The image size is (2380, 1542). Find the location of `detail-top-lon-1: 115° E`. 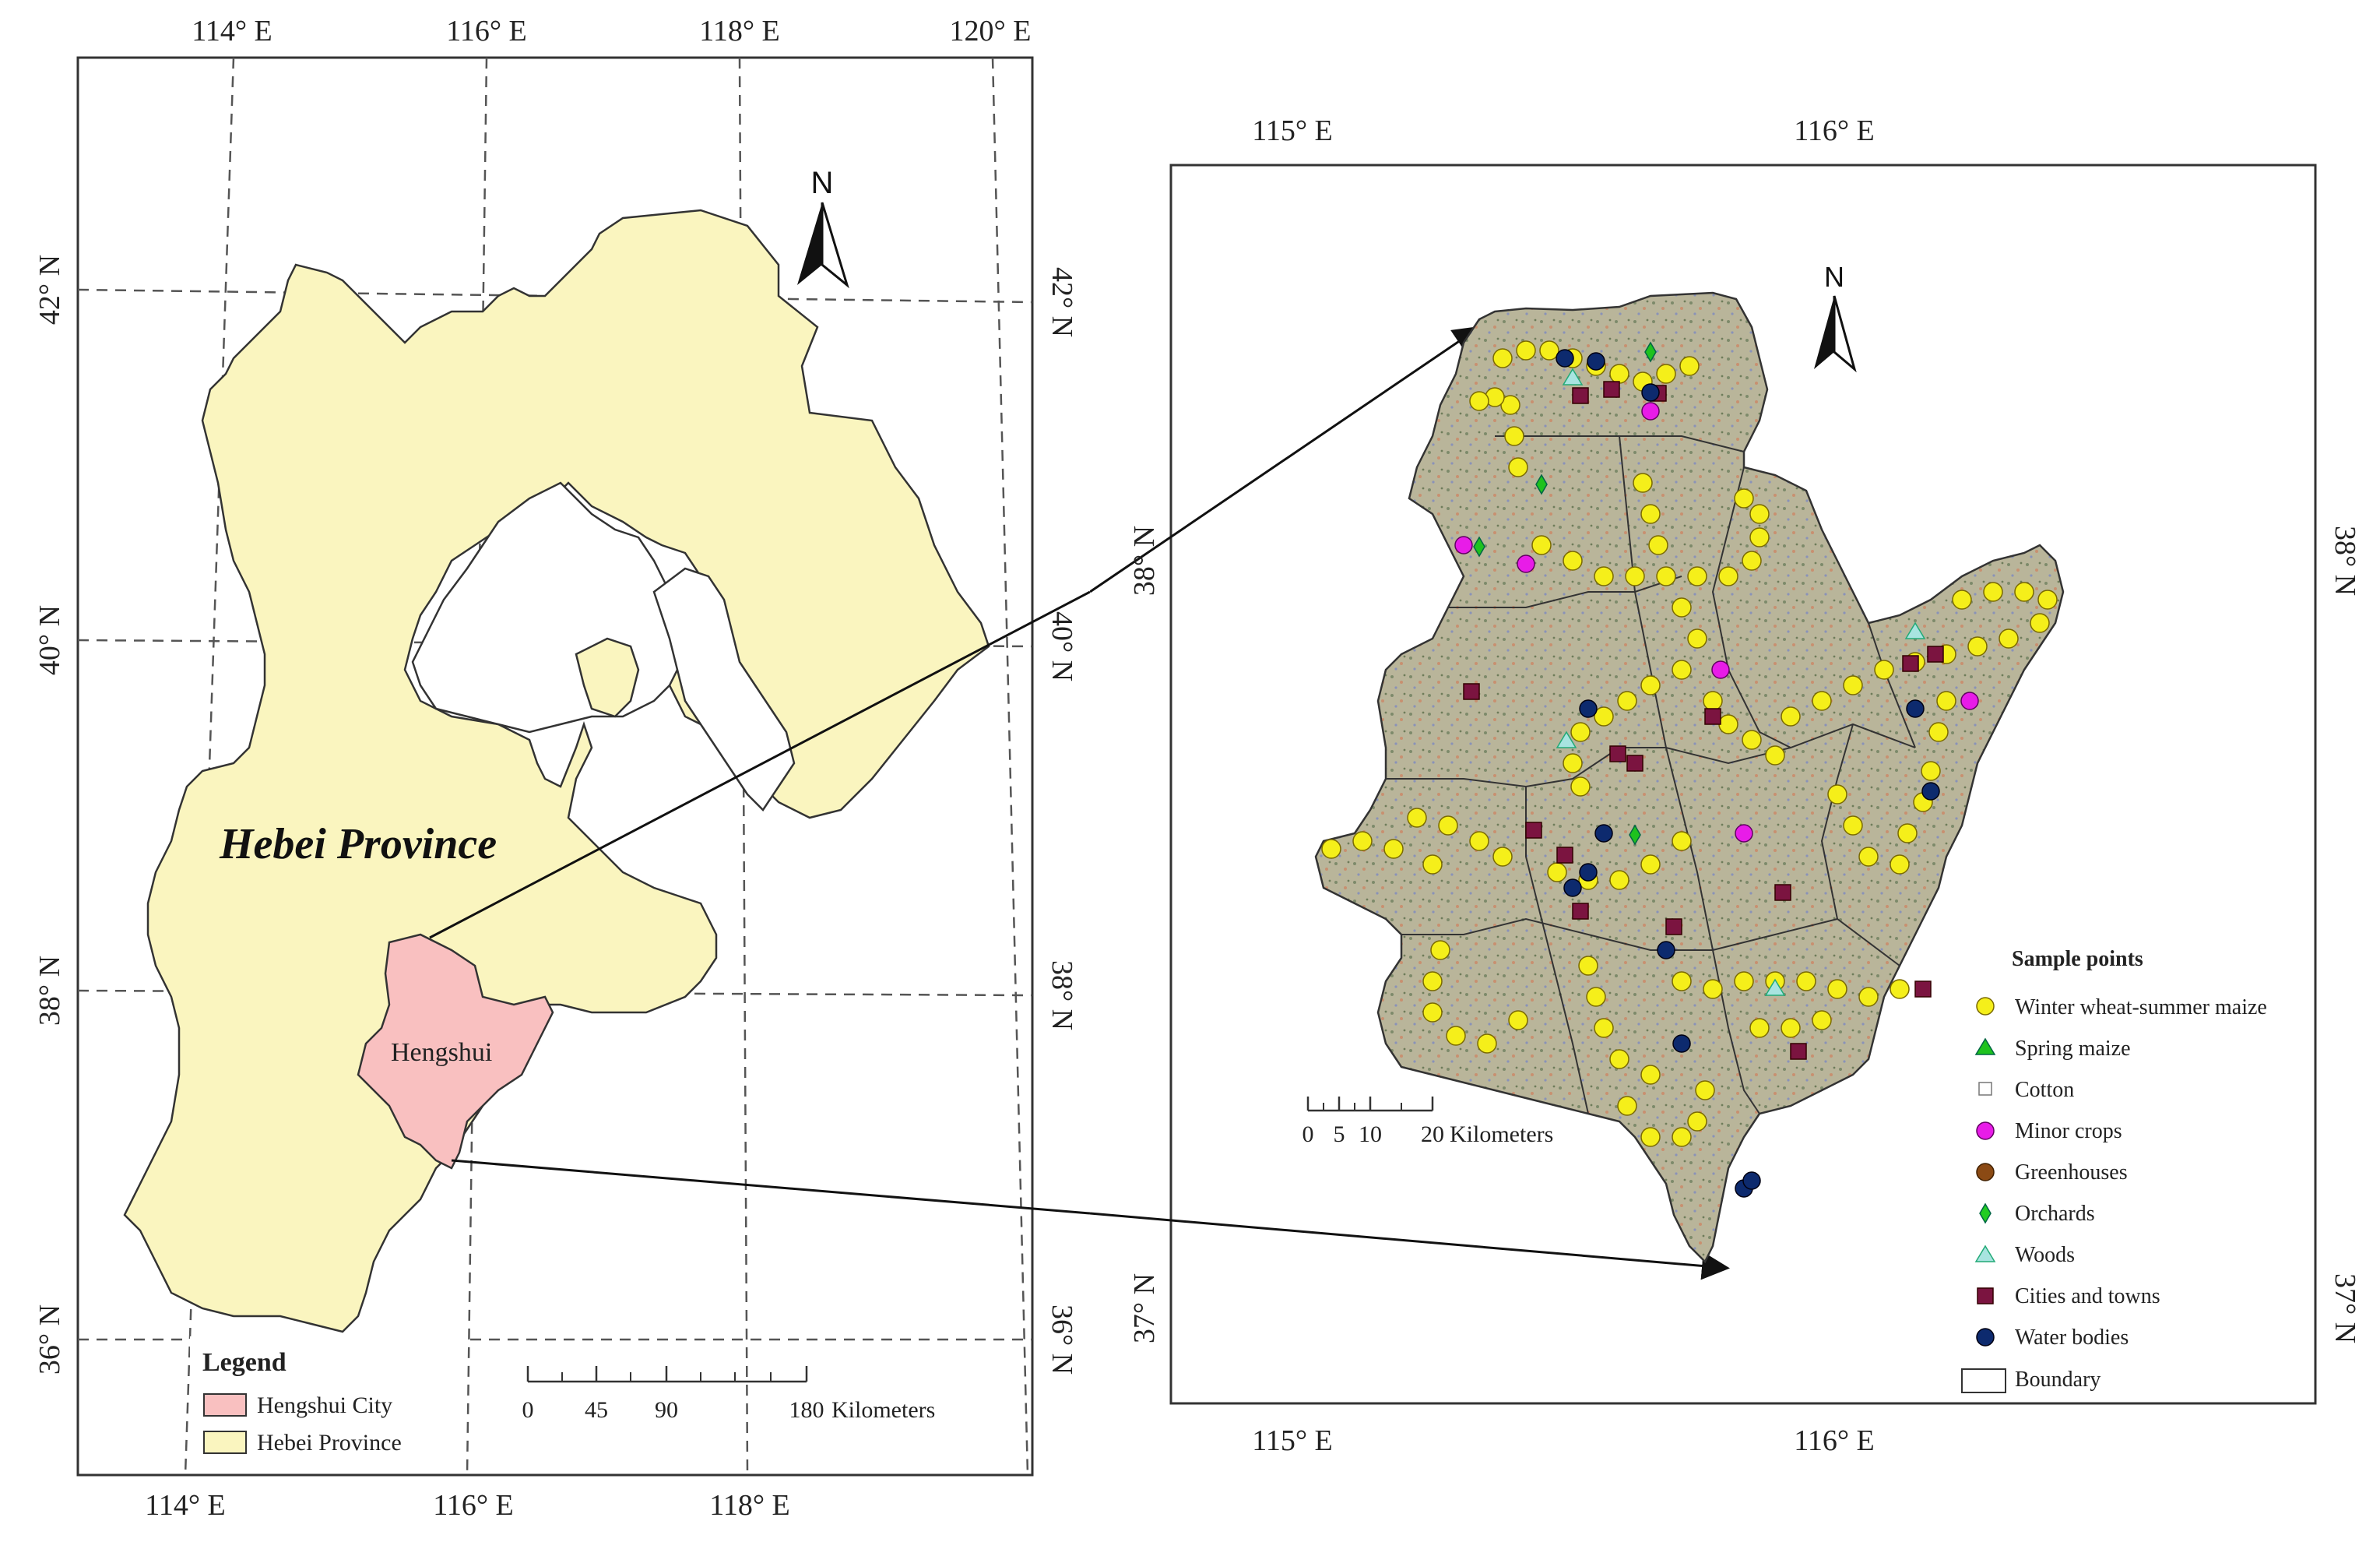

detail-top-lon-1: 115° E is located at coordinates (1292, 130).